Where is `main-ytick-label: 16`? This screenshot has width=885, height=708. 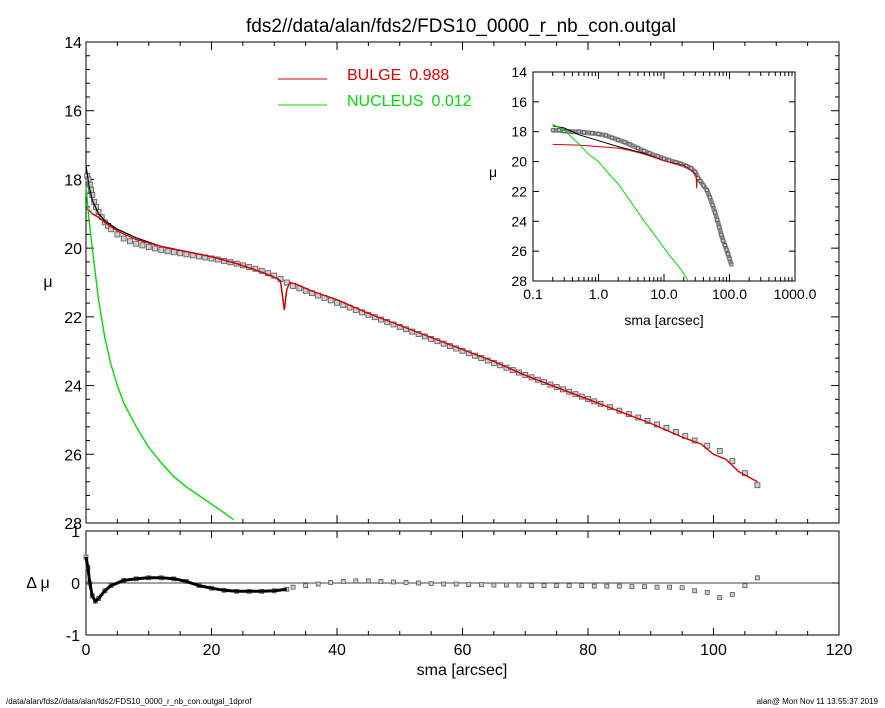
main-ytick-label: 16 is located at coordinates (73, 112).